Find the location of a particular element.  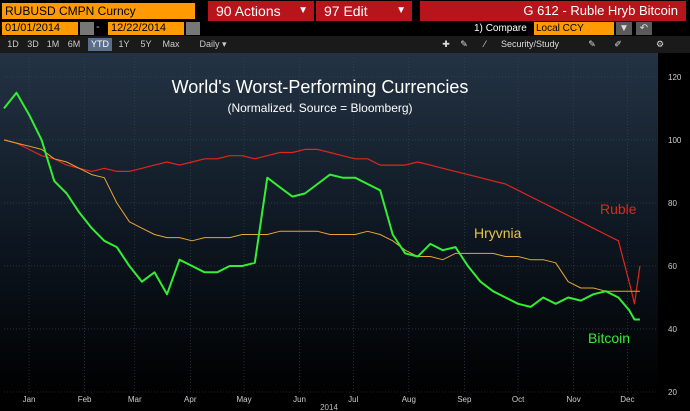

currency-select: Local CCY is located at coordinates (574, 28).